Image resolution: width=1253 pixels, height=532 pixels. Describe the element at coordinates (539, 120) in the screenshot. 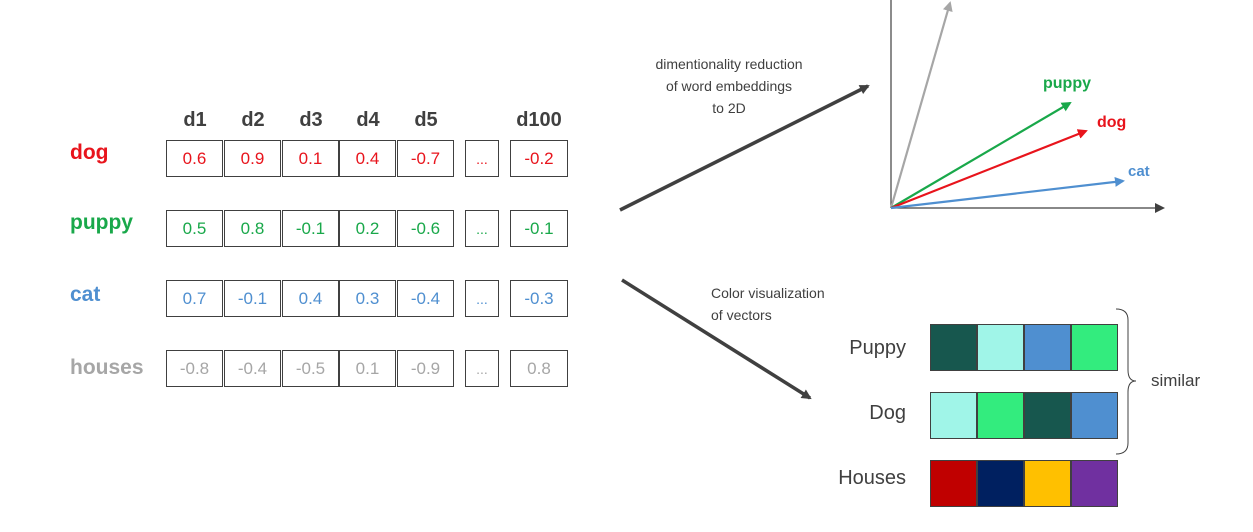

I see `column-header: d100` at that location.